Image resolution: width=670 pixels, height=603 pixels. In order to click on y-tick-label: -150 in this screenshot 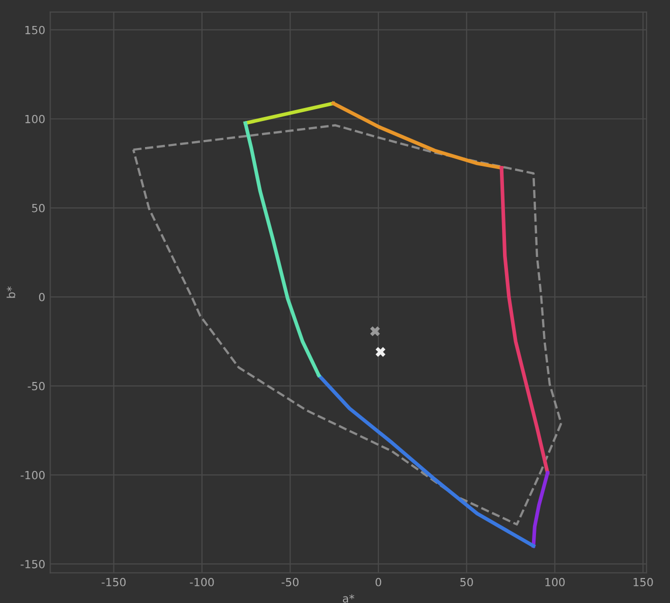, I will do `click(32, 564)`.